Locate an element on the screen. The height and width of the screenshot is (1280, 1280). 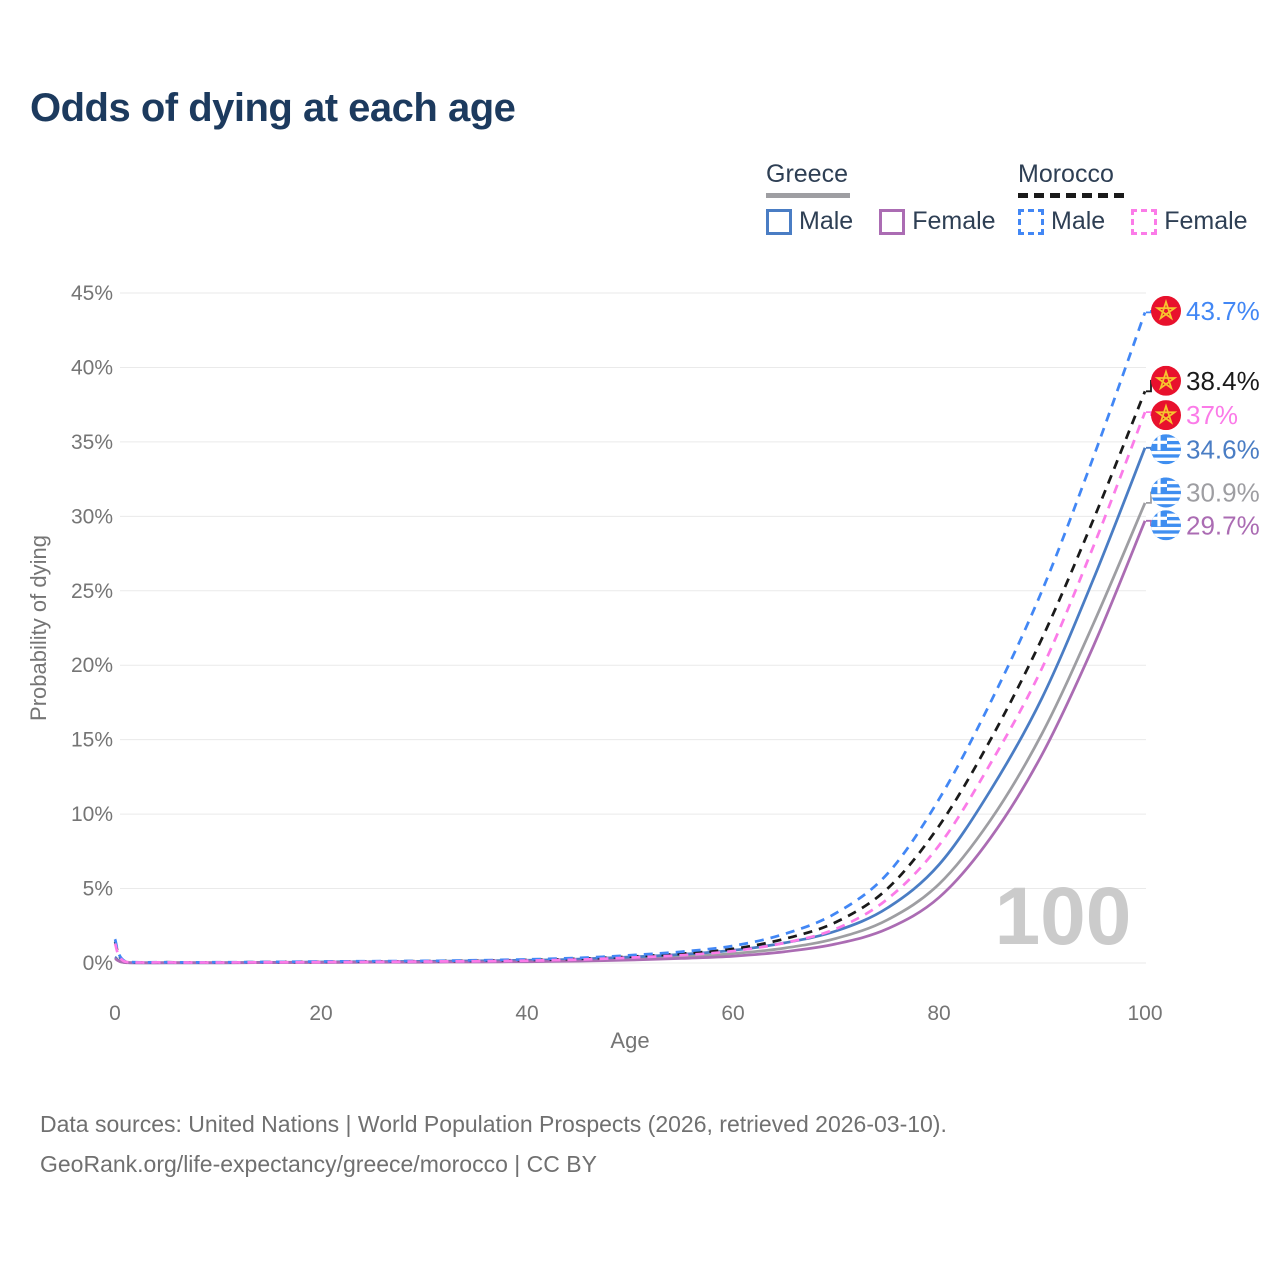
end-label-greece-total: 30.9% is located at coordinates (1205, 492).